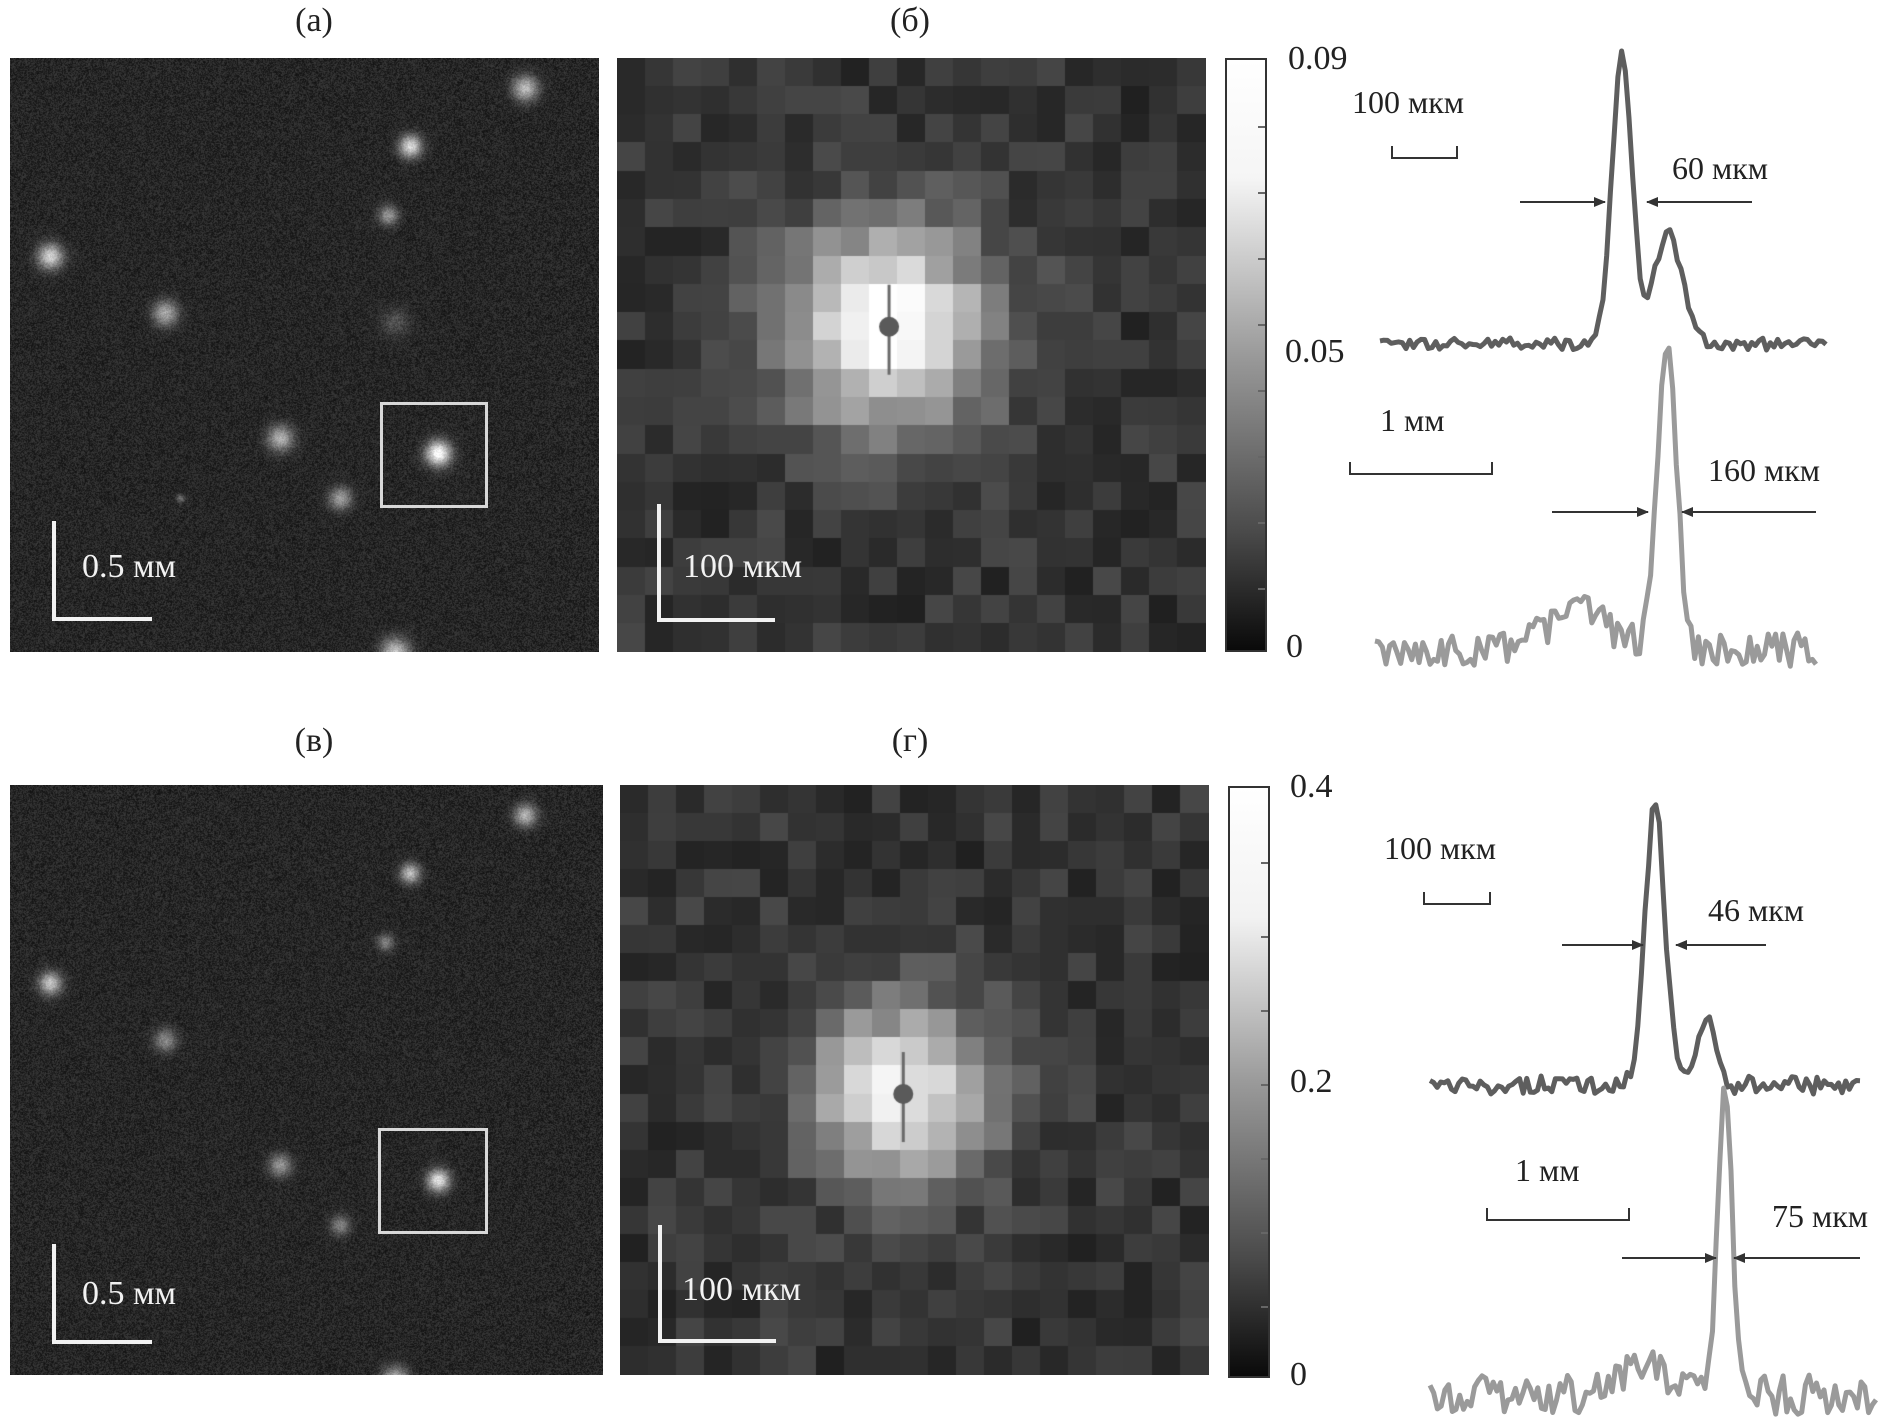  Describe the element at coordinates (1764, 470) in the screenshot. I see `profile-top-wide-fwhm-label: 160 мкм` at that location.